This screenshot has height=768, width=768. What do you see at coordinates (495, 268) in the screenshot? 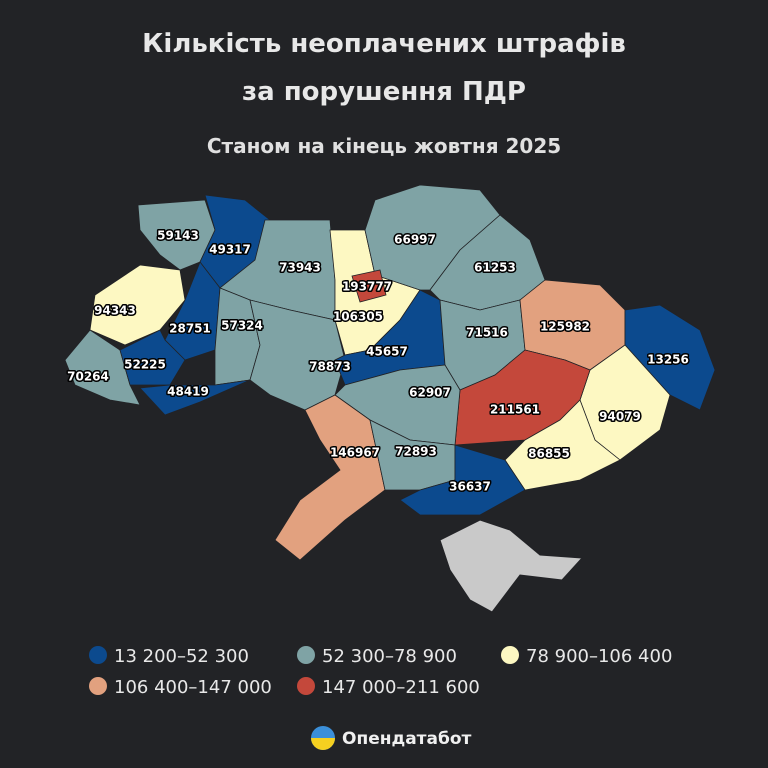
I see `region-value: 61253` at bounding box center [495, 268].